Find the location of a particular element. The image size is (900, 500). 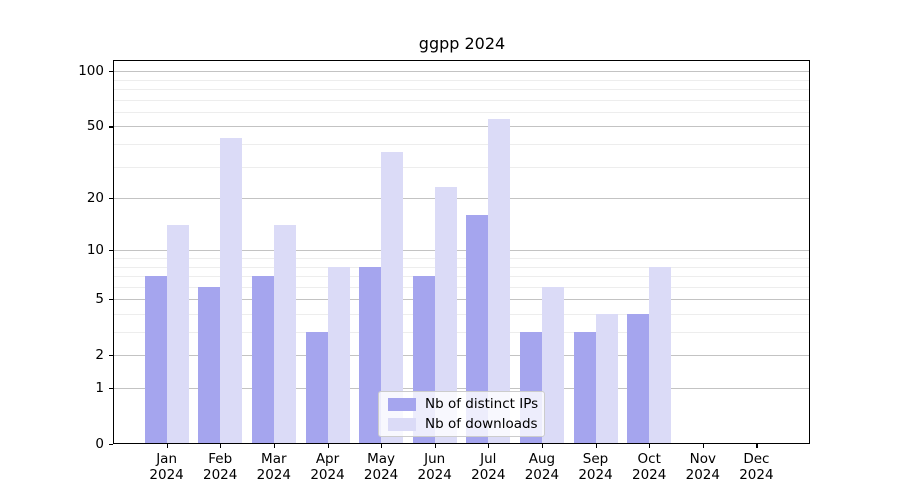

x-tick-label: Aug 2024 is located at coordinates (542, 467).